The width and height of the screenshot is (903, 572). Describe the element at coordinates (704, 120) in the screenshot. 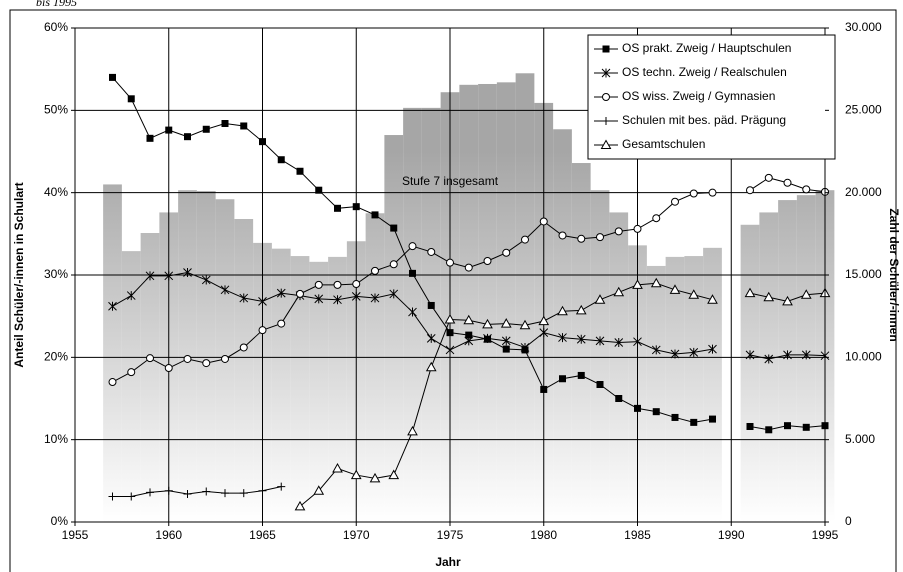

I see `legend-label: Schulen mit bes. päd. Prägung` at that location.